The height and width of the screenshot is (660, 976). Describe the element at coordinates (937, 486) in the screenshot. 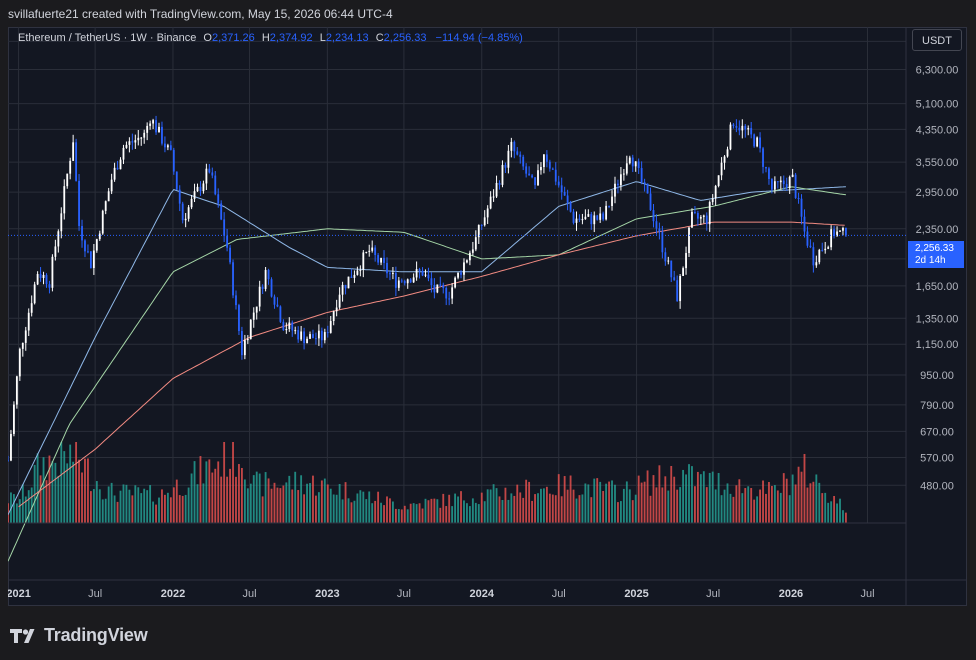

I see `price-axis-label: 480.00` at that location.